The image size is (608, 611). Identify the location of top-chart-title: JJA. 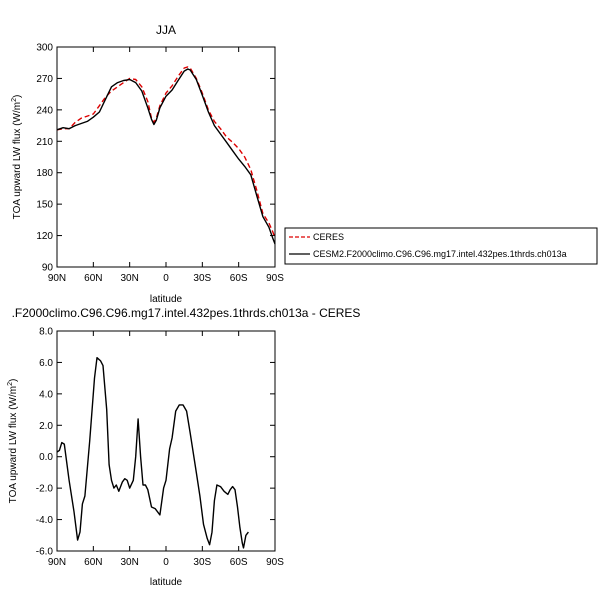
(166, 30).